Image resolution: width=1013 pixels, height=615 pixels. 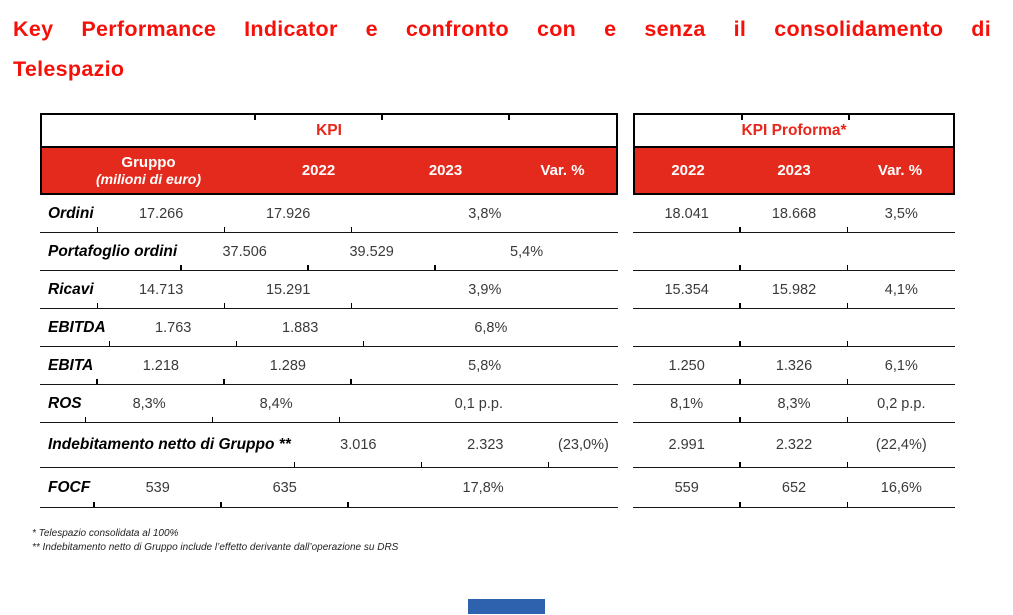 I want to click on cell-value: 1.763, so click(x=172, y=327).